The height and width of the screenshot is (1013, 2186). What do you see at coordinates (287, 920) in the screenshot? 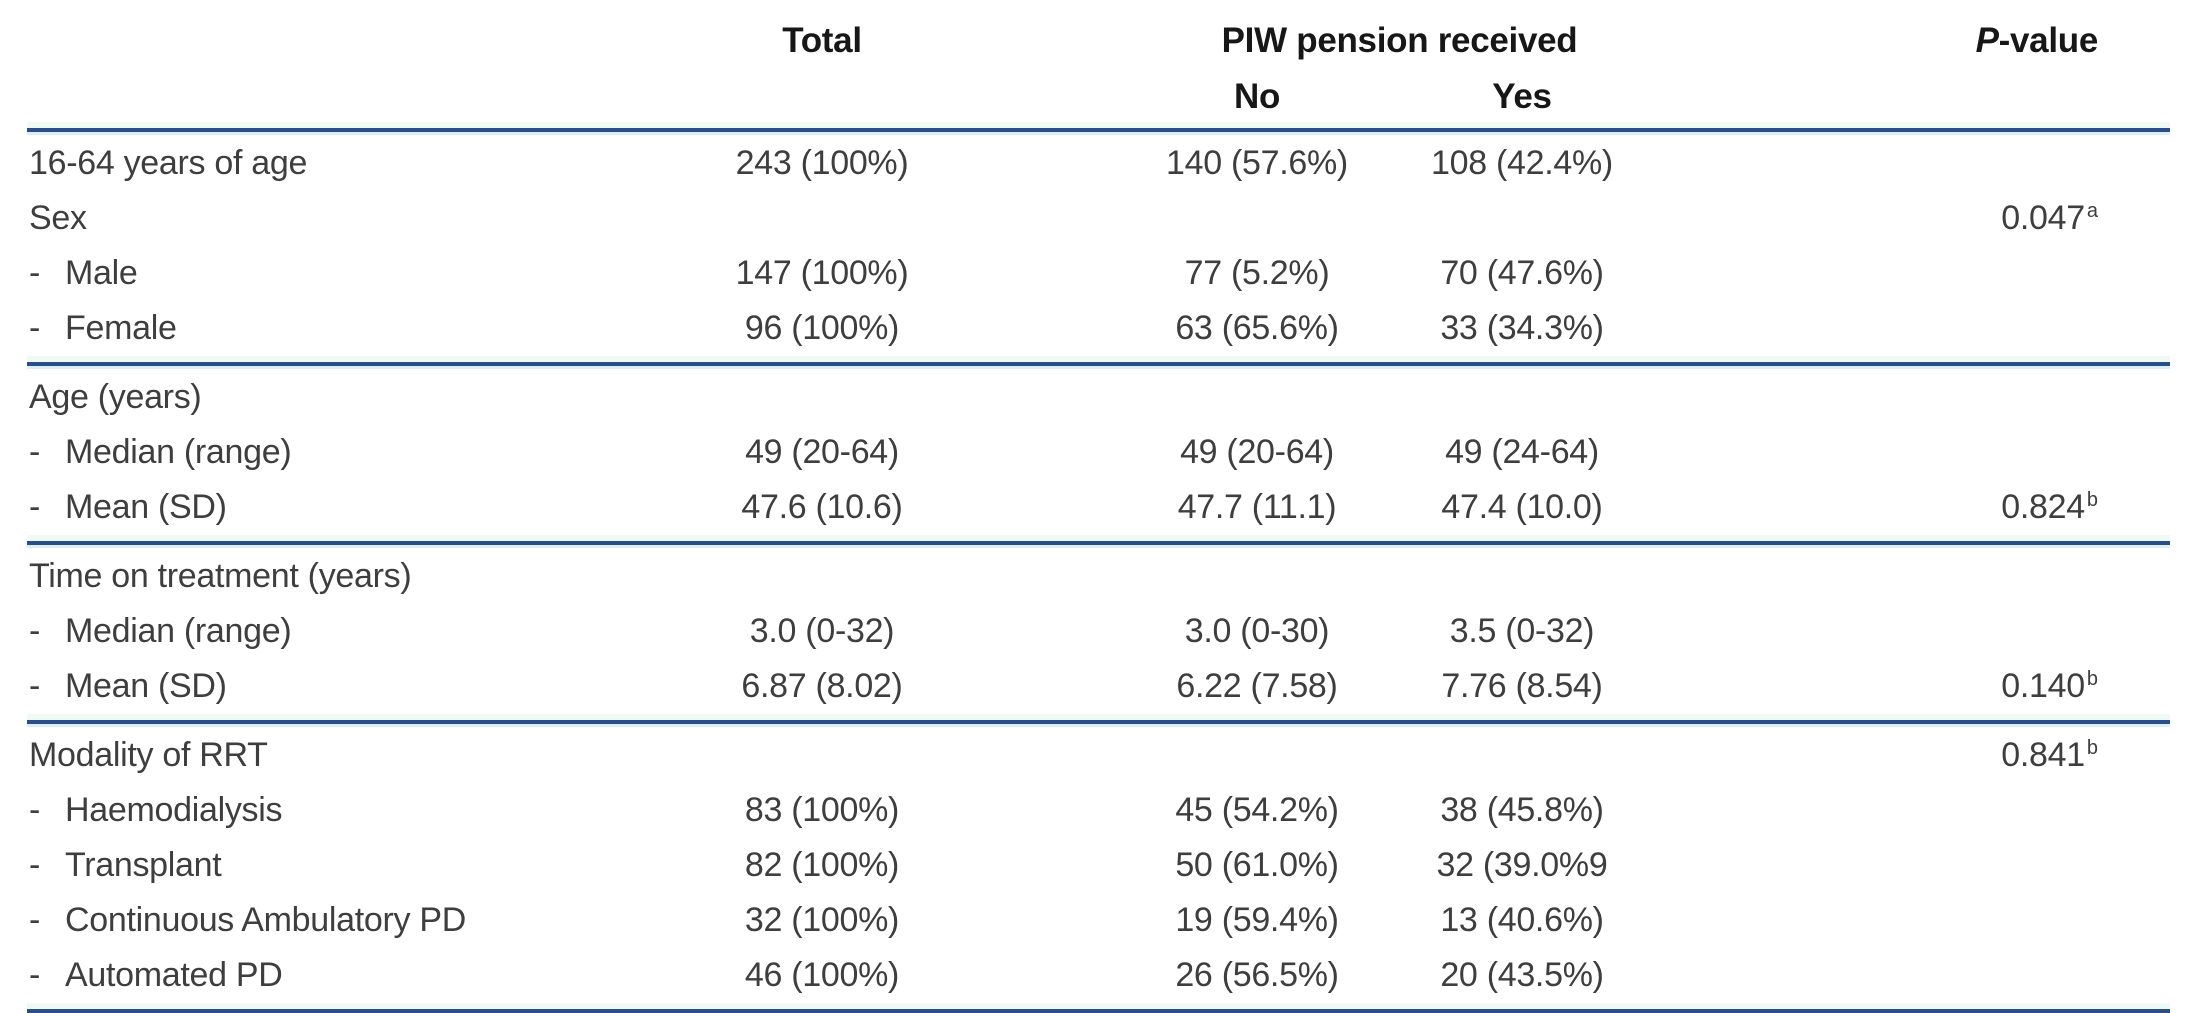
I see `row-label-cell: - Continuous Ambulatory PD` at bounding box center [287, 920].